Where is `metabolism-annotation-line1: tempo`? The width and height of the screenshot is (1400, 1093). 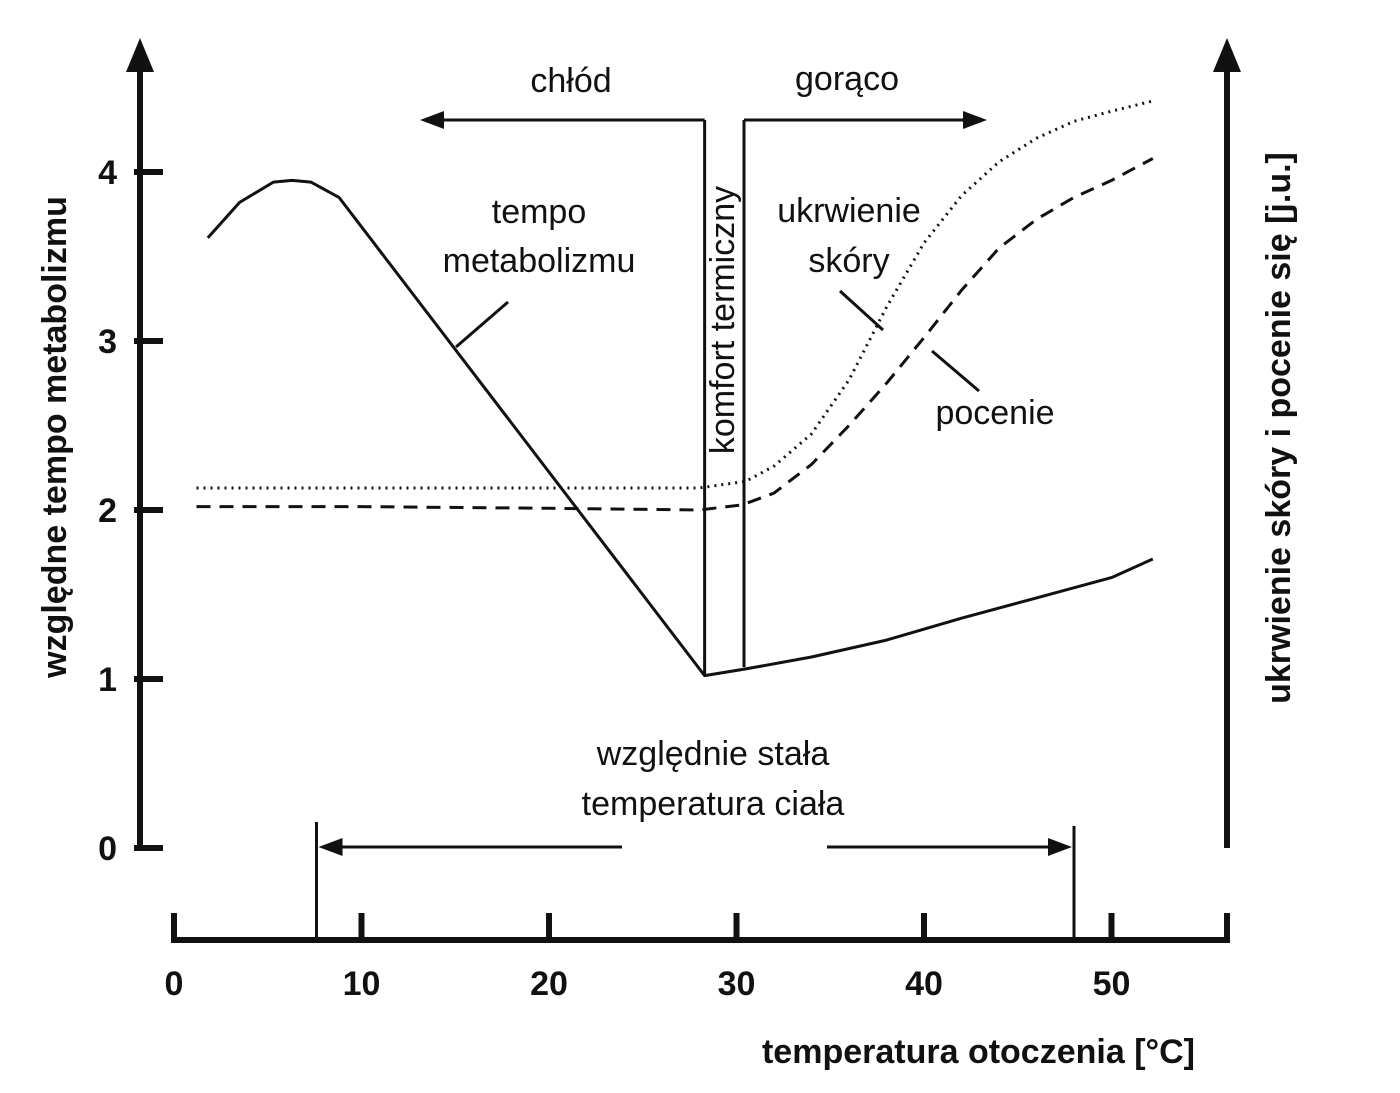 metabolism-annotation-line1: tempo is located at coordinates (539, 212).